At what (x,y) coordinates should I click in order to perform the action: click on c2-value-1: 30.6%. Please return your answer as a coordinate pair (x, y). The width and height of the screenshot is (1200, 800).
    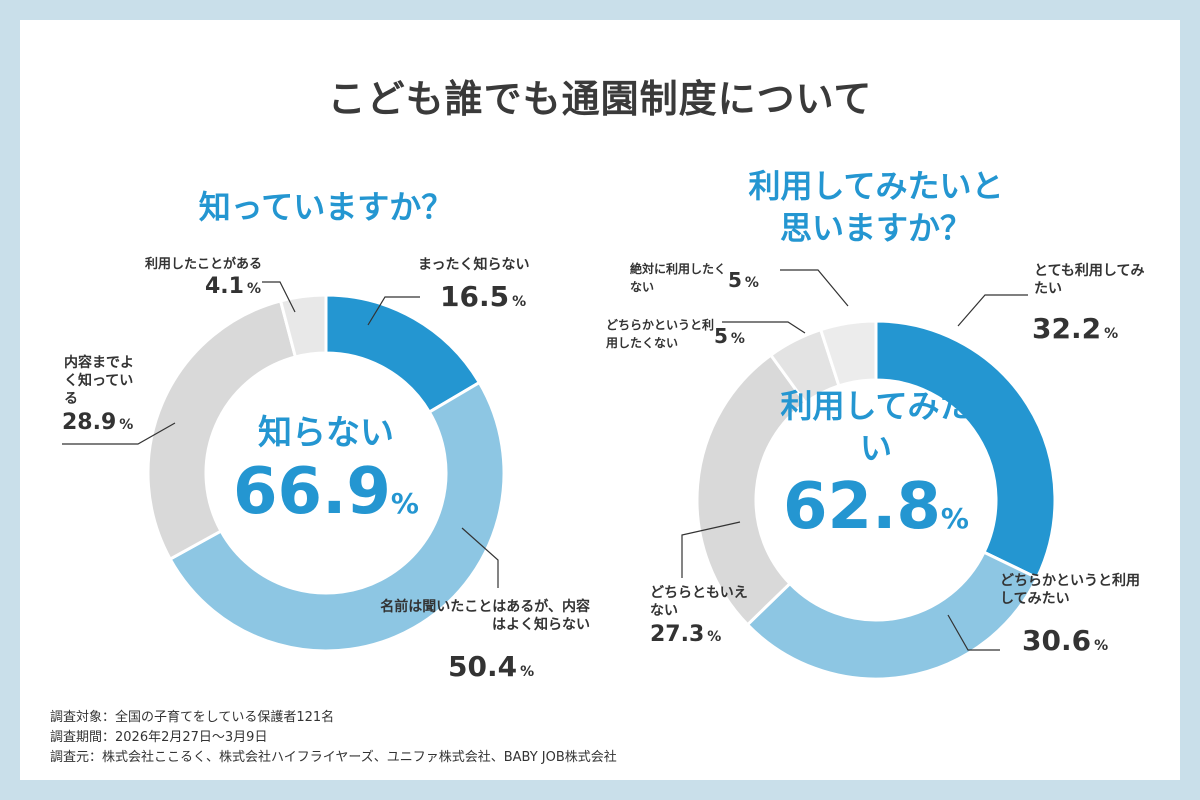
    Looking at the image, I should click on (1065, 640).